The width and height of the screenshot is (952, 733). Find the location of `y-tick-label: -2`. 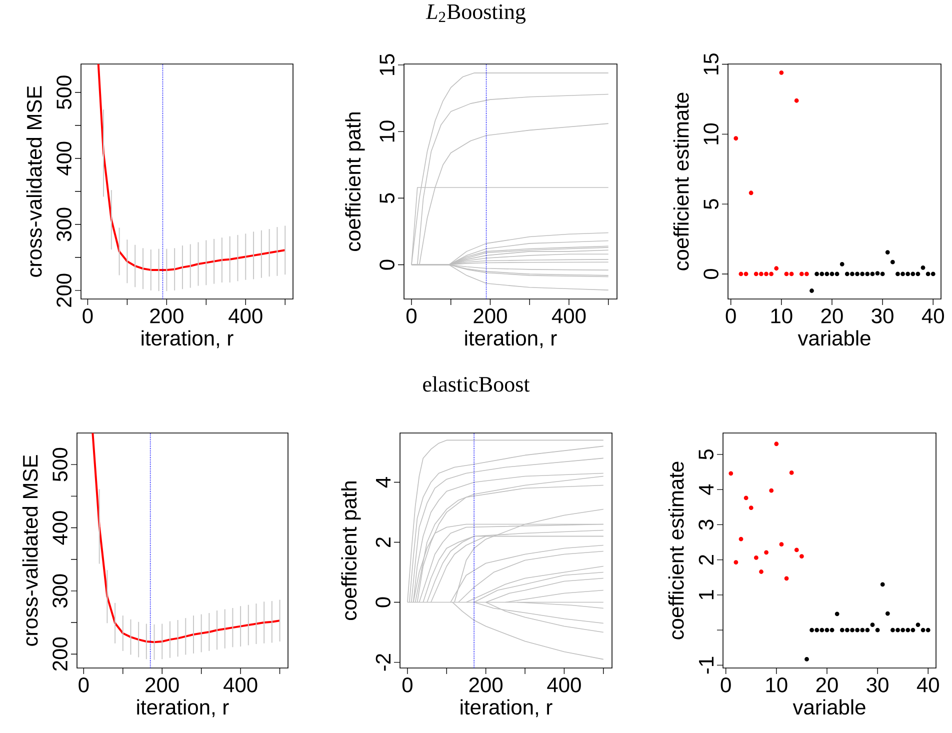

y-tick-label: -2 is located at coordinates (383, 662).